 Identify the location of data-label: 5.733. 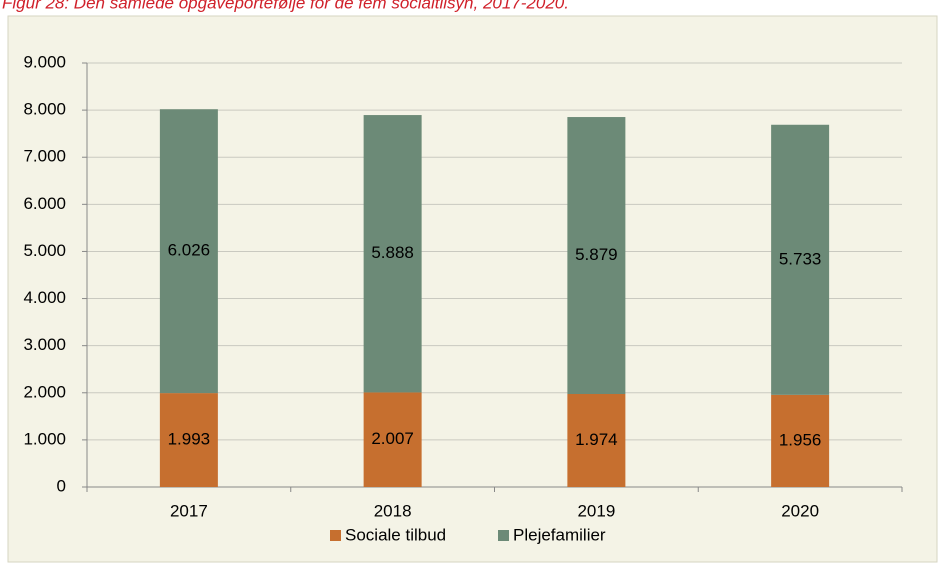
(800, 258).